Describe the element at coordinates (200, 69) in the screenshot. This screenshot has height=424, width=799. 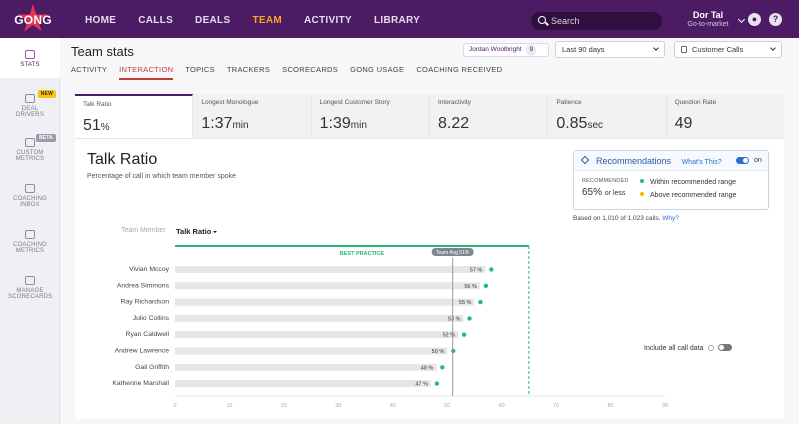
I see `tab-topics: TOPICS` at that location.